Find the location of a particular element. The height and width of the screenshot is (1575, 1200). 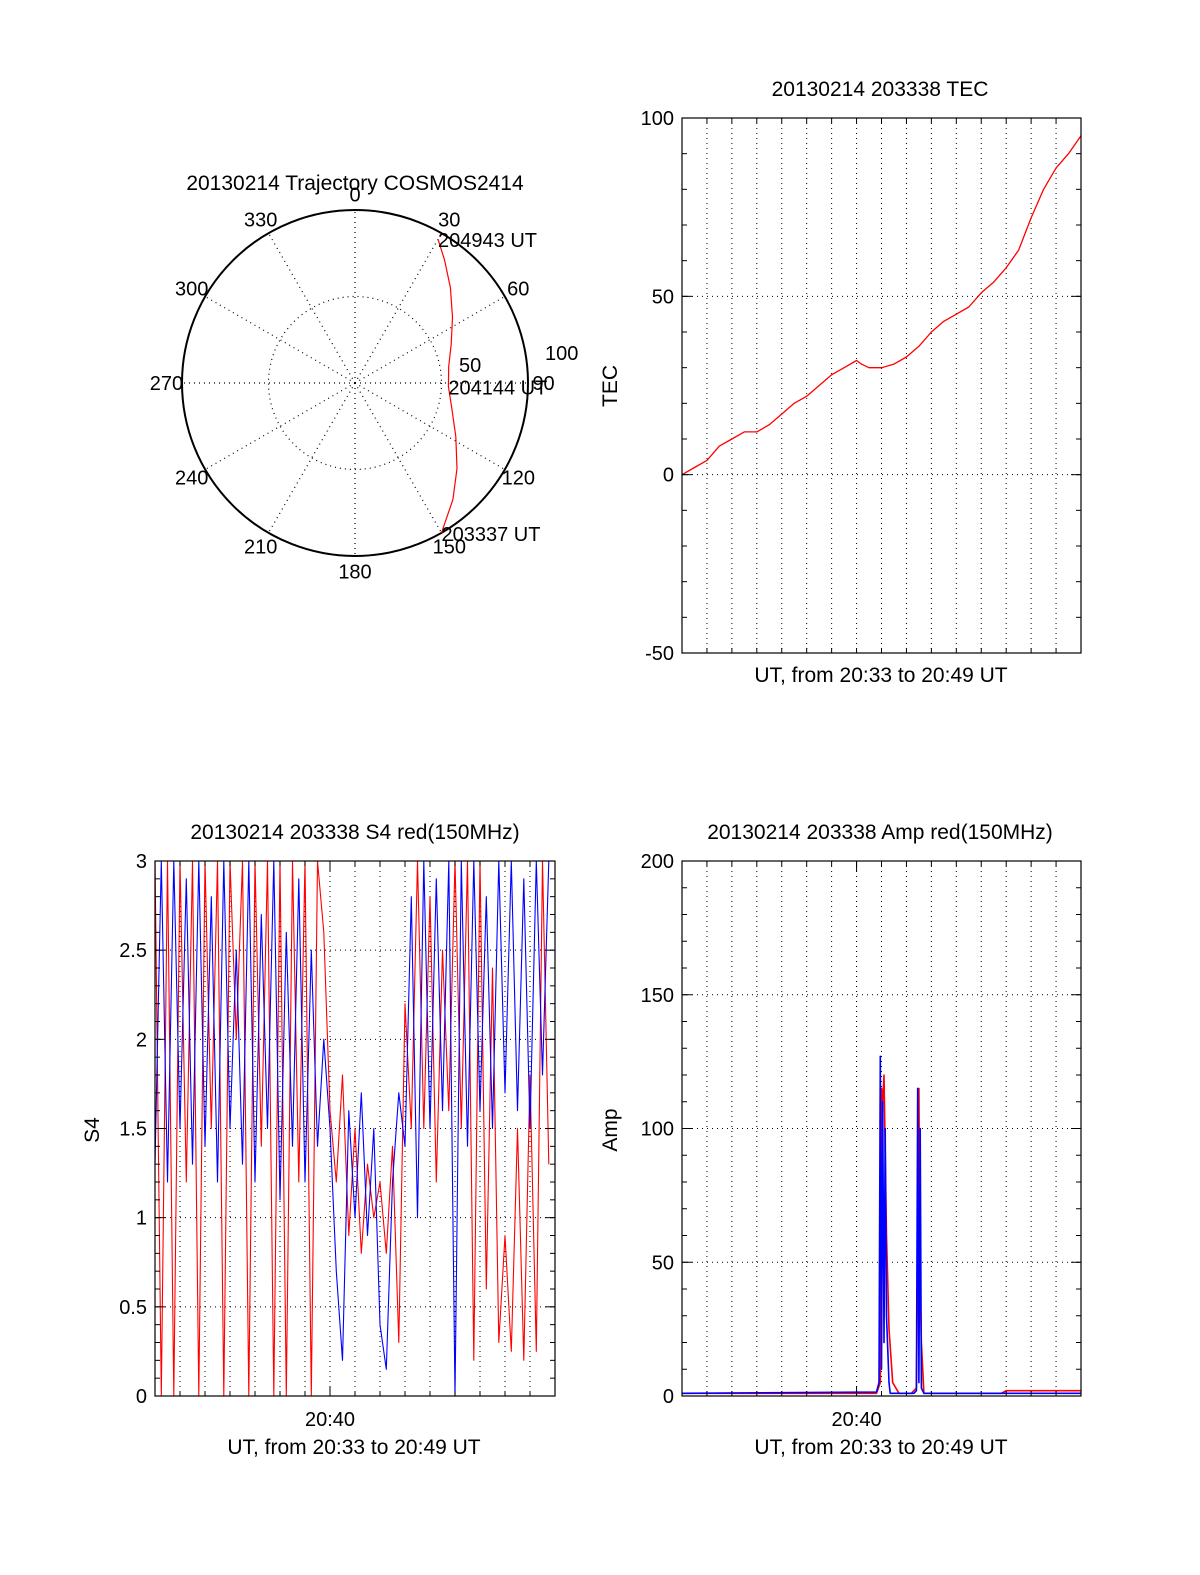

polar-azimuth-label: 330 is located at coordinates (260, 221).